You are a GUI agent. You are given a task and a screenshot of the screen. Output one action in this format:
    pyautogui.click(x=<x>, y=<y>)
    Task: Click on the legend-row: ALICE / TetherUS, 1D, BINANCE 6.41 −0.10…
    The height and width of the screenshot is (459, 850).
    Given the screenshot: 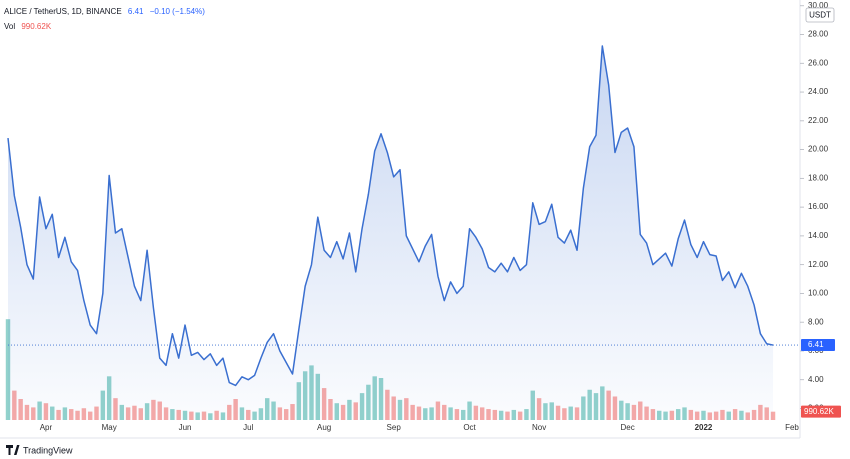 What is the action you would take?
    pyautogui.click(x=104, y=11)
    